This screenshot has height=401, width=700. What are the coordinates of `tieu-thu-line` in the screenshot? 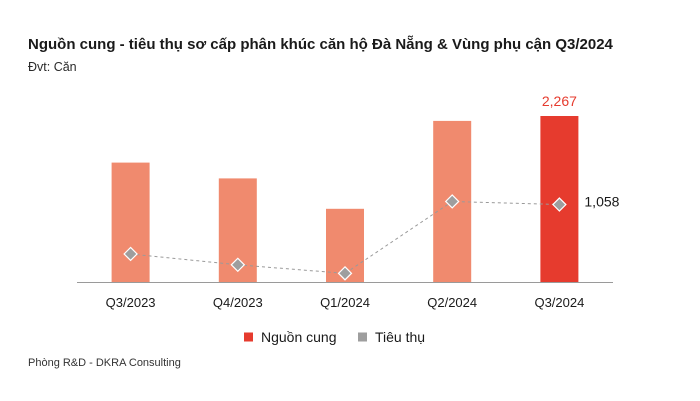 It's located at (345, 237).